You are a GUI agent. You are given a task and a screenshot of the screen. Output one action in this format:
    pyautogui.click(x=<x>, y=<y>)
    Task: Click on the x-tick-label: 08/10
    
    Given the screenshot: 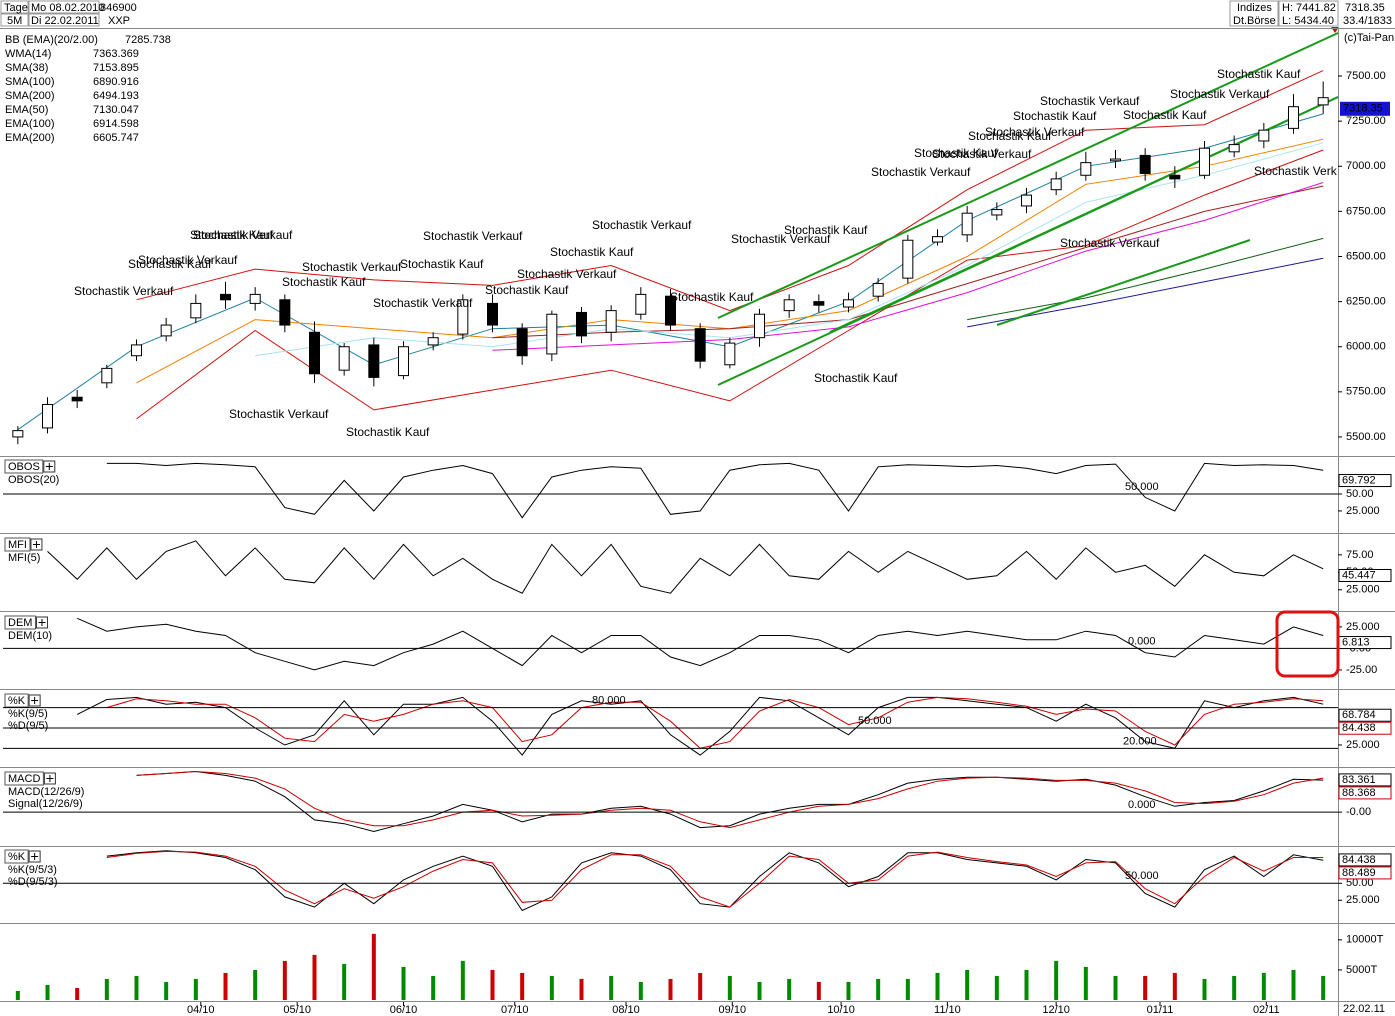 What is the action you would take?
    pyautogui.click(x=626, y=1010)
    